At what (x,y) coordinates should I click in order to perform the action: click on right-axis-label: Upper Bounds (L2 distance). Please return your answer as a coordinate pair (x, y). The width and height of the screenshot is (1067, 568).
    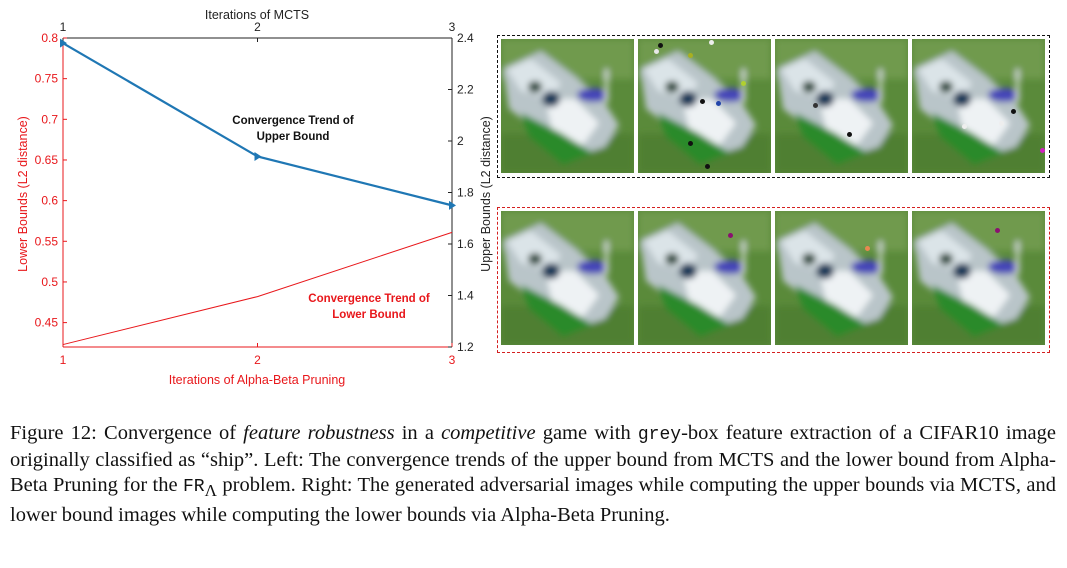
    Looking at the image, I should click on (486, 194).